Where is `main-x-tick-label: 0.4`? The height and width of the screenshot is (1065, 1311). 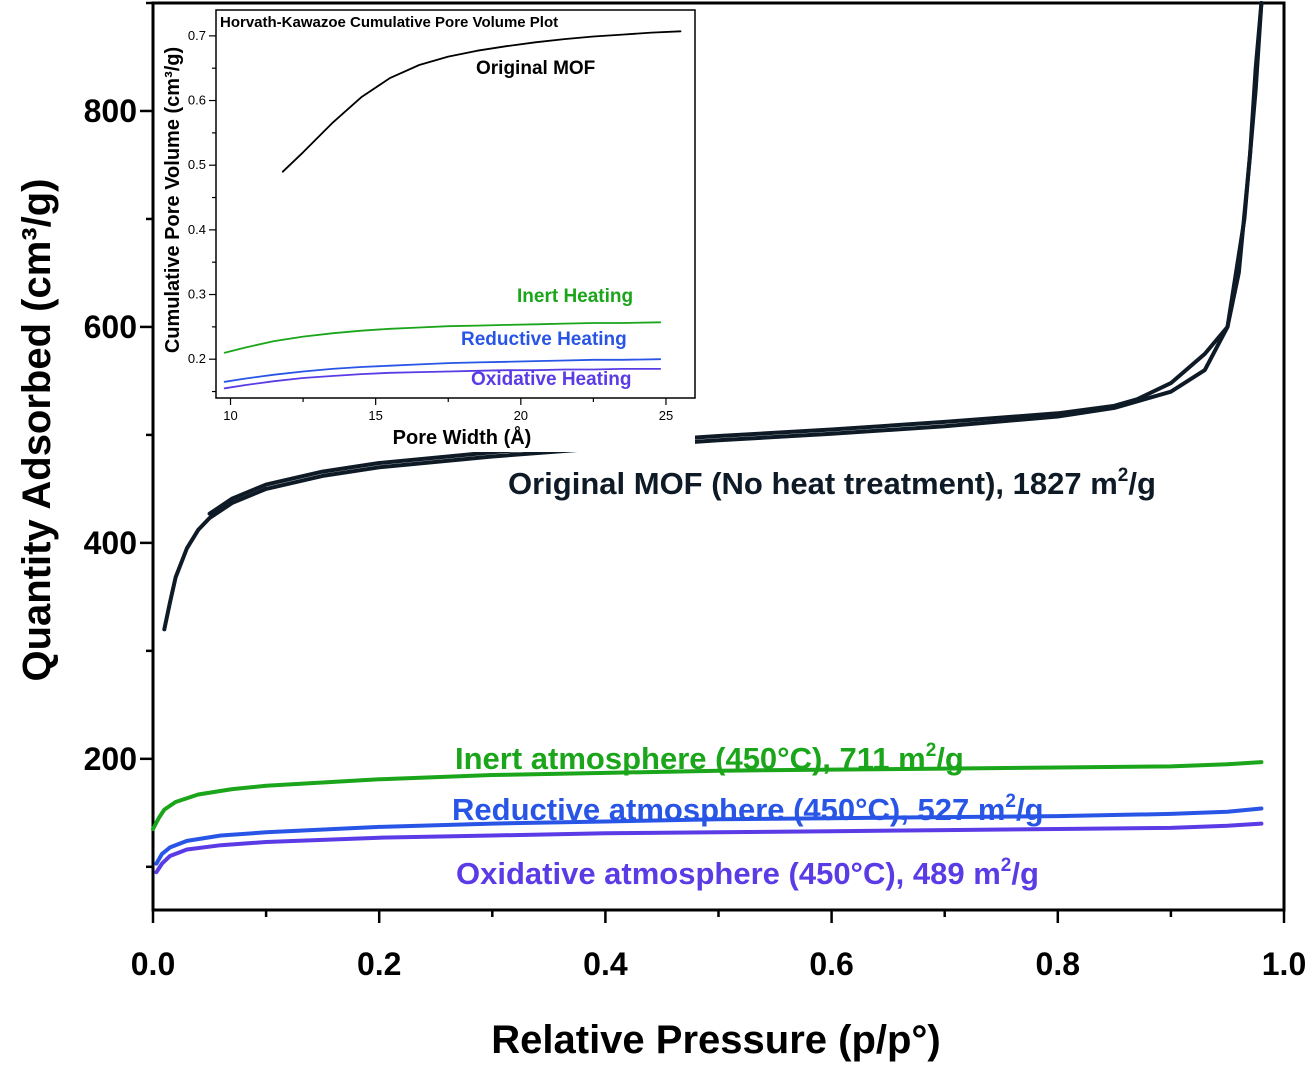
main-x-tick-label: 0.4 is located at coordinates (605, 964).